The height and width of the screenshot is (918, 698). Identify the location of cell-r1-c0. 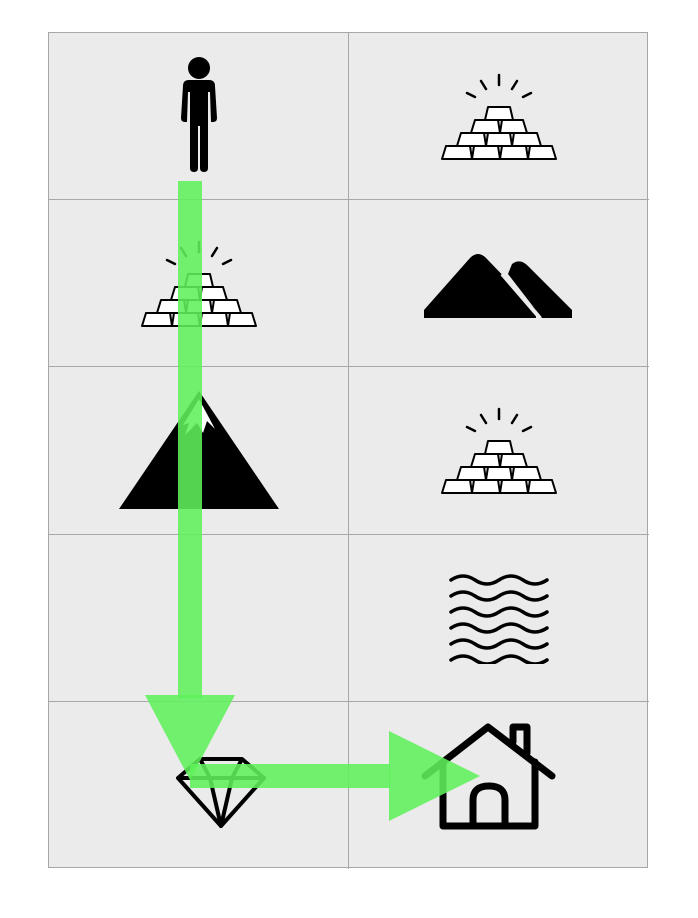
(199, 284).